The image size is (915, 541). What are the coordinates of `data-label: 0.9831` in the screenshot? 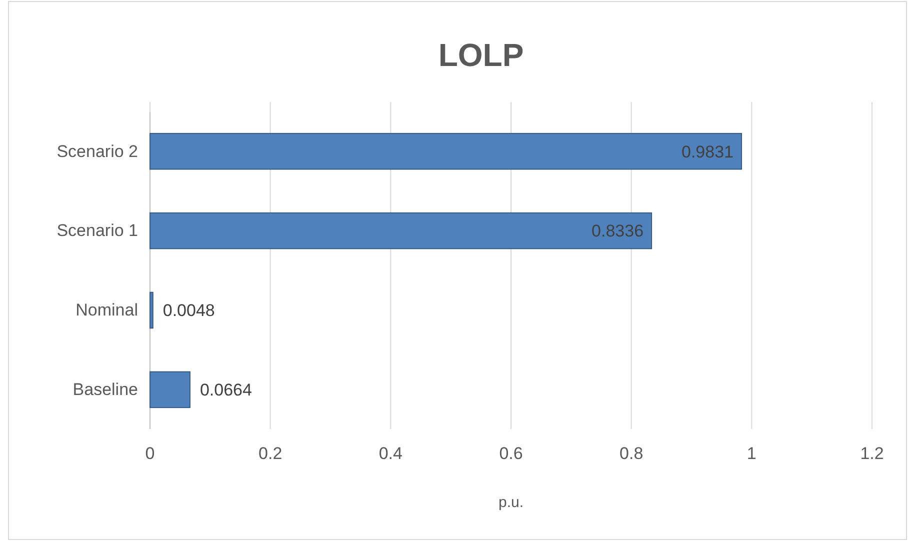 It's located at (708, 152).